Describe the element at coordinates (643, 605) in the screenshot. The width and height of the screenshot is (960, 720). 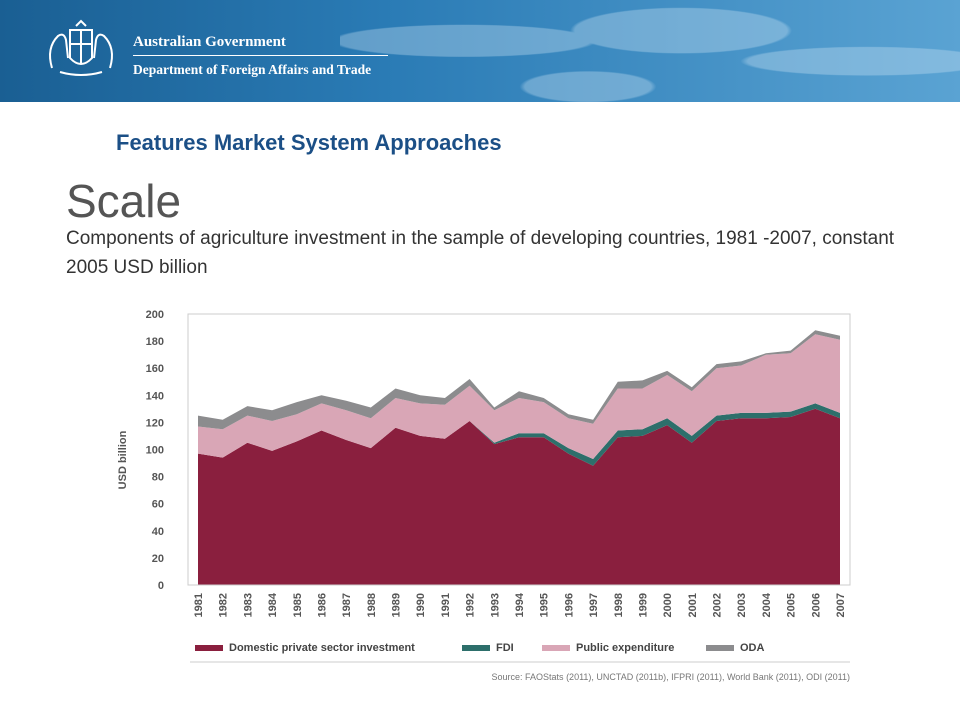
I see `x-tick-label: 1999` at that location.